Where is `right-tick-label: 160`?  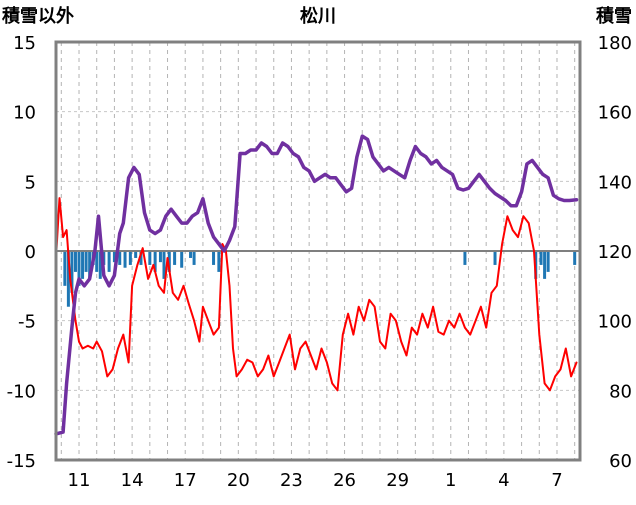
right-tick-label: 160 is located at coordinates (615, 113).